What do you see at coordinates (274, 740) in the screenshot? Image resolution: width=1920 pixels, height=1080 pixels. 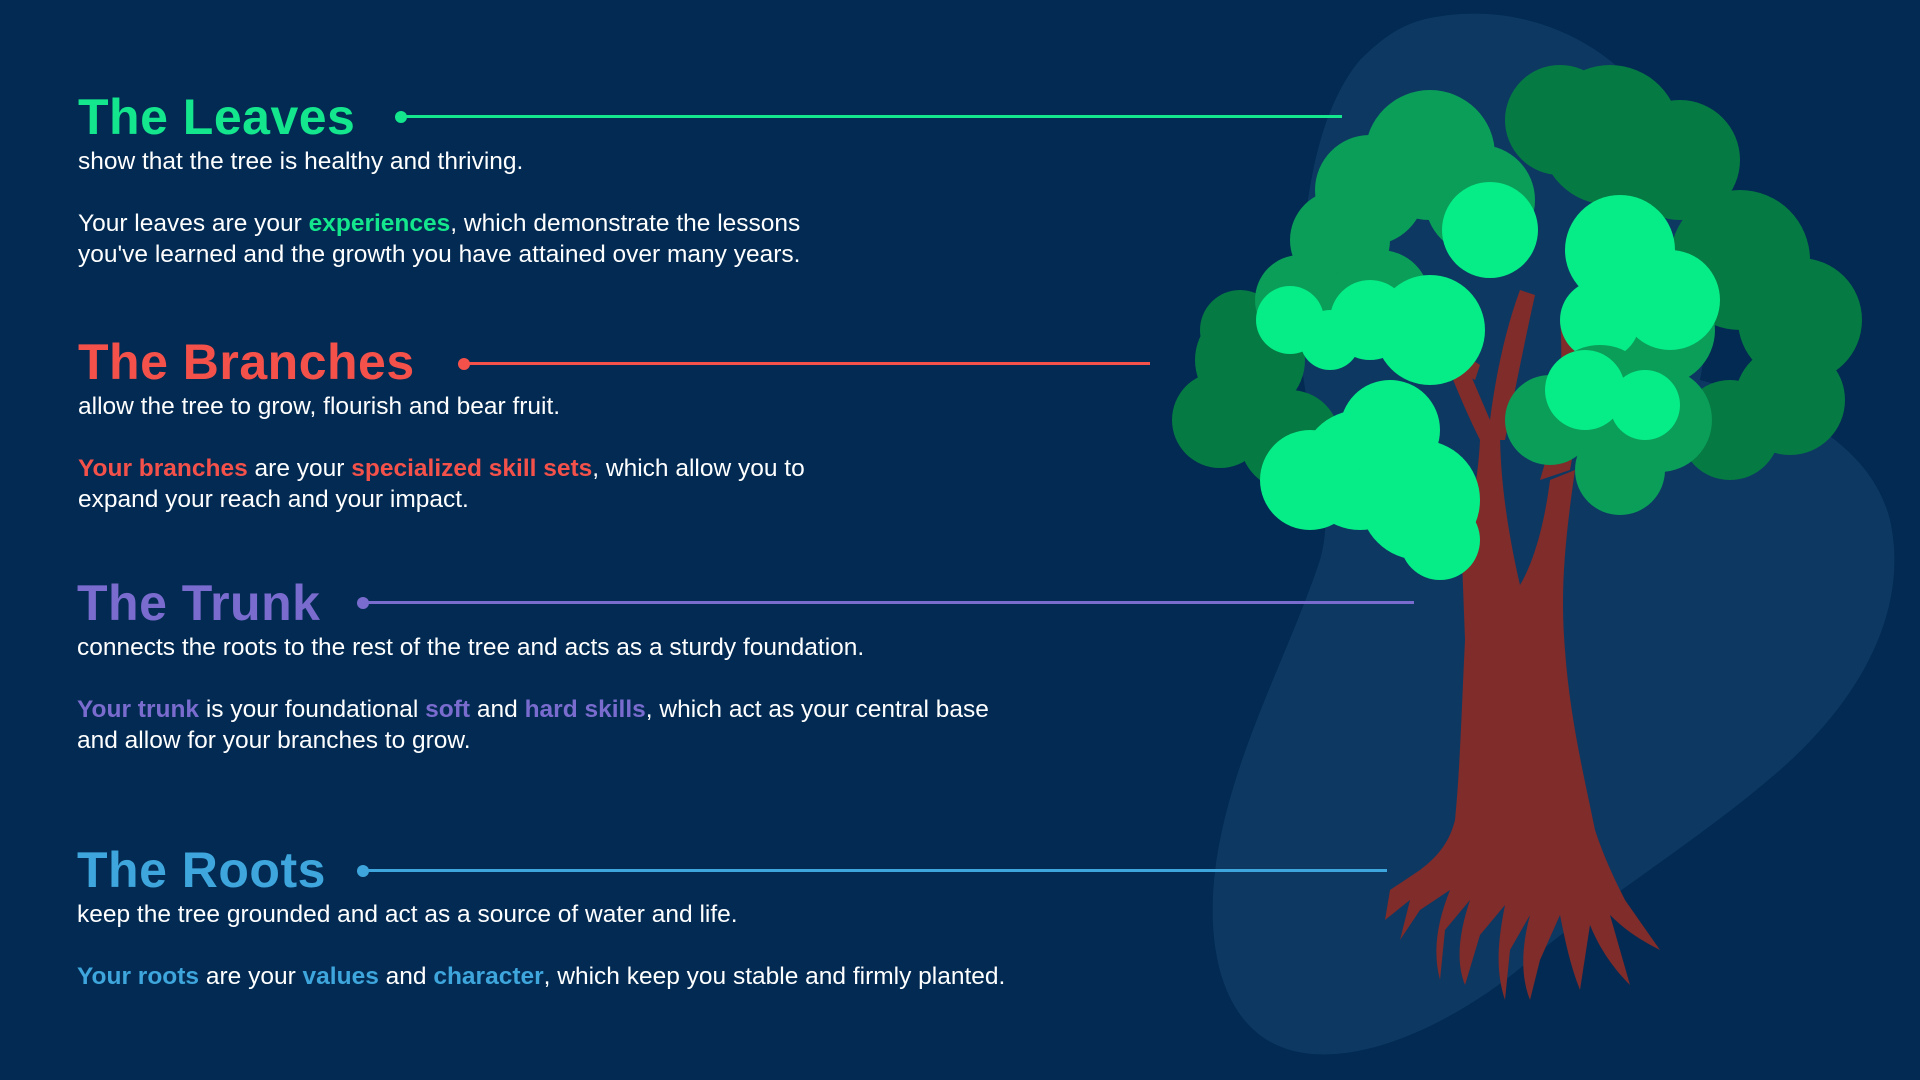 I see `trunk-body-text-4: and allow for your branches to grow.` at bounding box center [274, 740].